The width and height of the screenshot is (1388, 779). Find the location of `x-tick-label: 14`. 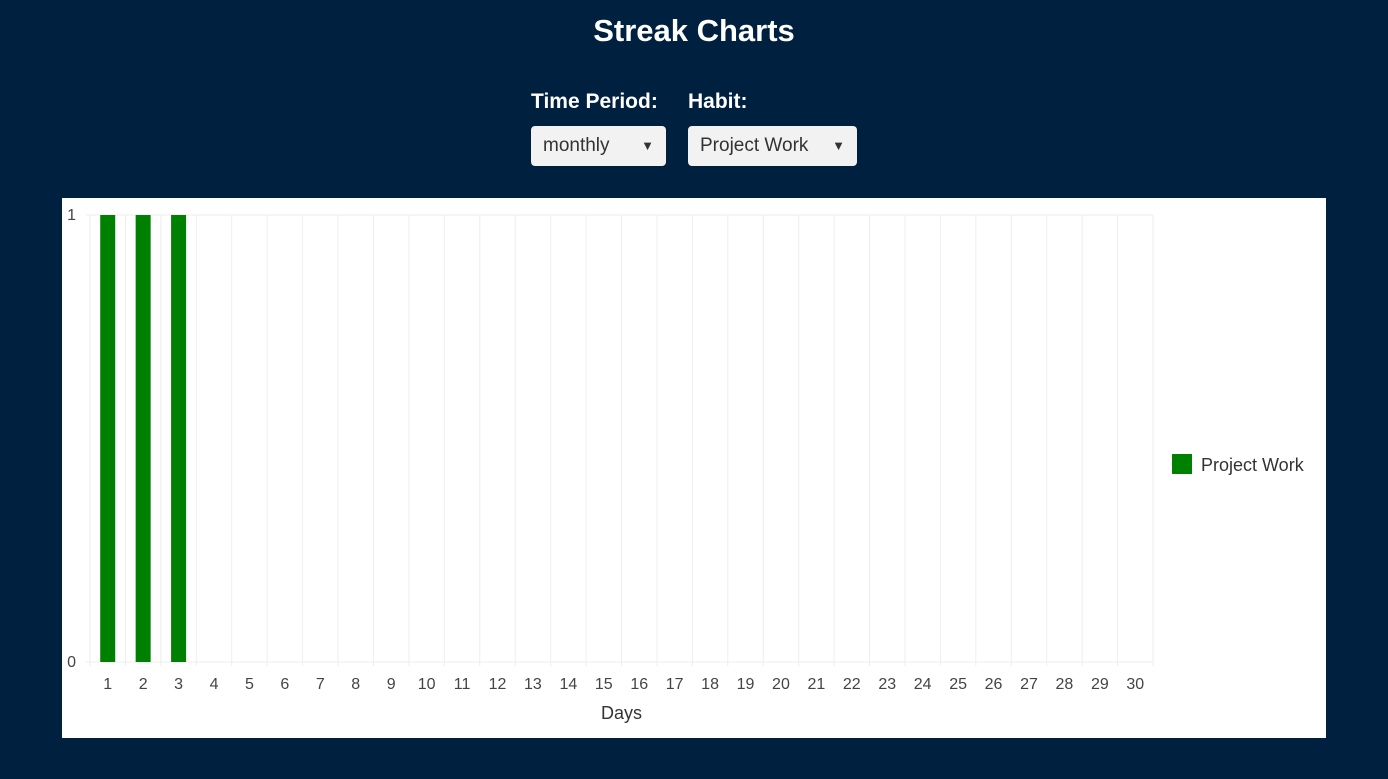

x-tick-label: 14 is located at coordinates (568, 684).